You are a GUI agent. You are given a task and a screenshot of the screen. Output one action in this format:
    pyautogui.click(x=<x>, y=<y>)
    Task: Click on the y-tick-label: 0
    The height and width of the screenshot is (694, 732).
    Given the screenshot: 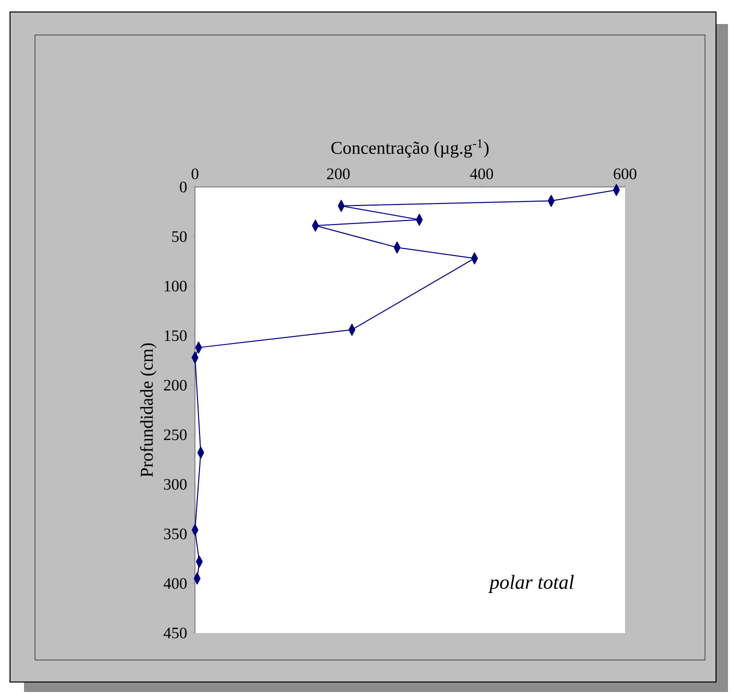 What is the action you would take?
    pyautogui.click(x=183, y=187)
    